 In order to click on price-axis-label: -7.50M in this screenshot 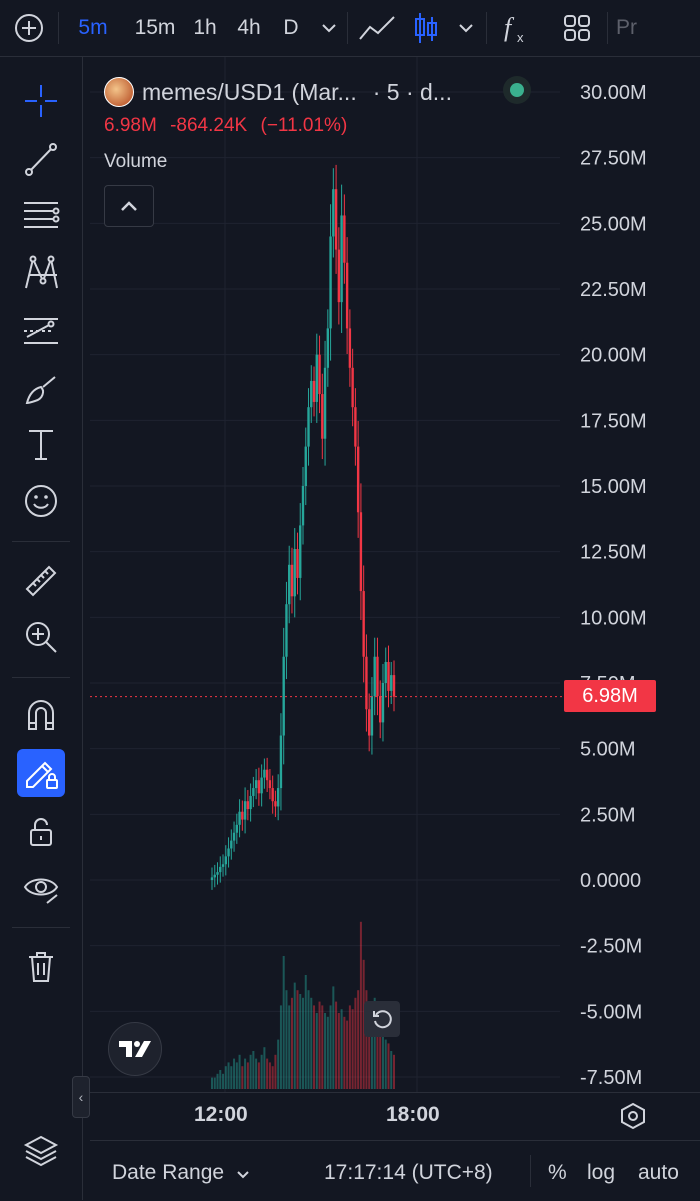, I will do `click(611, 1078)`.